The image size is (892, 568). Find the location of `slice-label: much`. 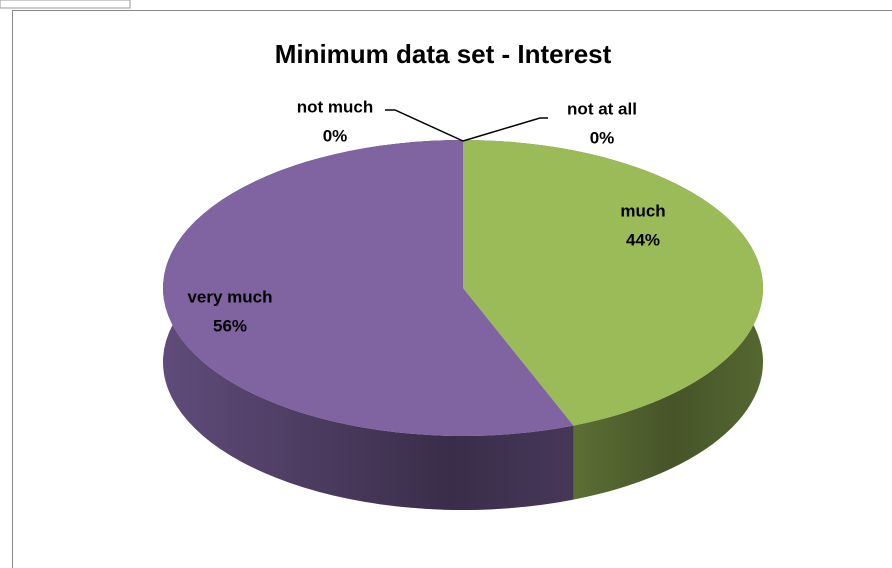

slice-label: much is located at coordinates (642, 210).